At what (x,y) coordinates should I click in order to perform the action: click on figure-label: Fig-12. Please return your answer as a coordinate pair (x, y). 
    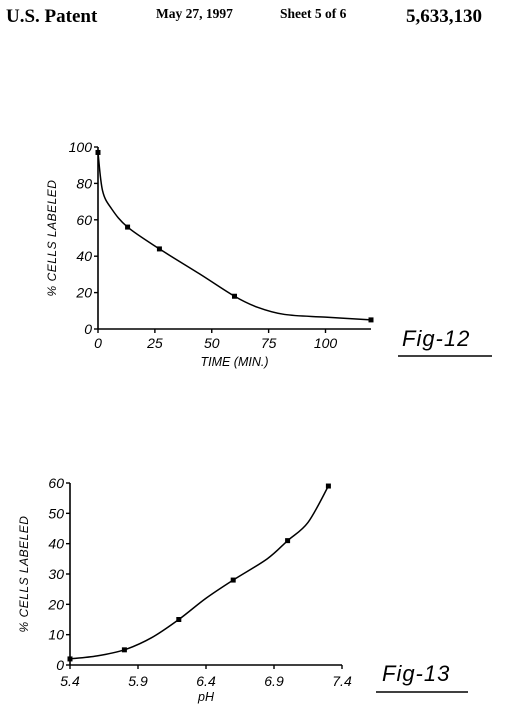
    Looking at the image, I should click on (436, 338).